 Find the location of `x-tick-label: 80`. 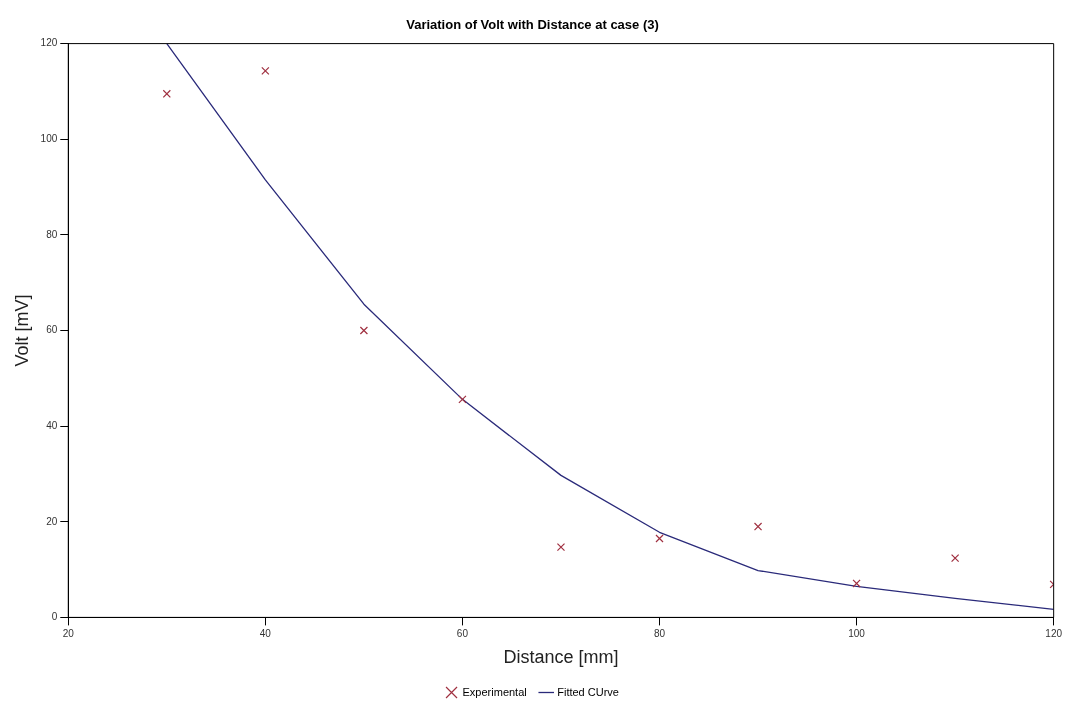

x-tick-label: 80 is located at coordinates (659, 634).